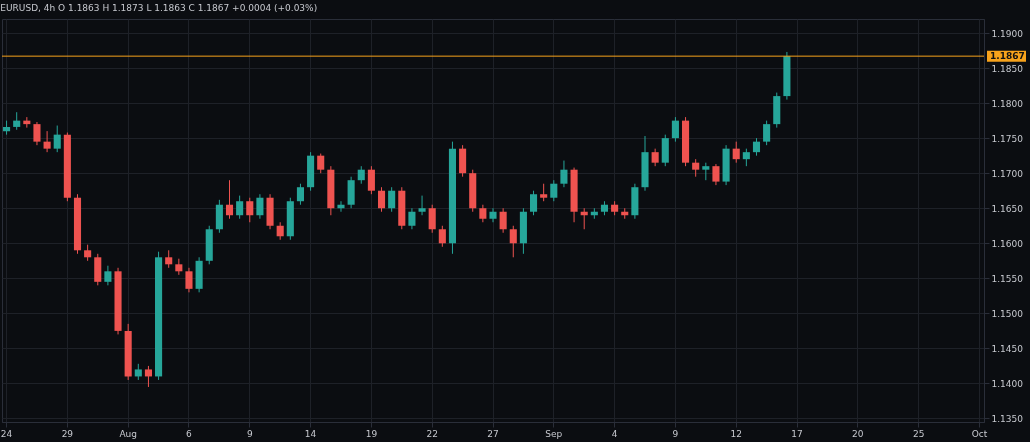  What do you see at coordinates (918, 433) in the screenshot?
I see `x-tick-label: 25` at bounding box center [918, 433].